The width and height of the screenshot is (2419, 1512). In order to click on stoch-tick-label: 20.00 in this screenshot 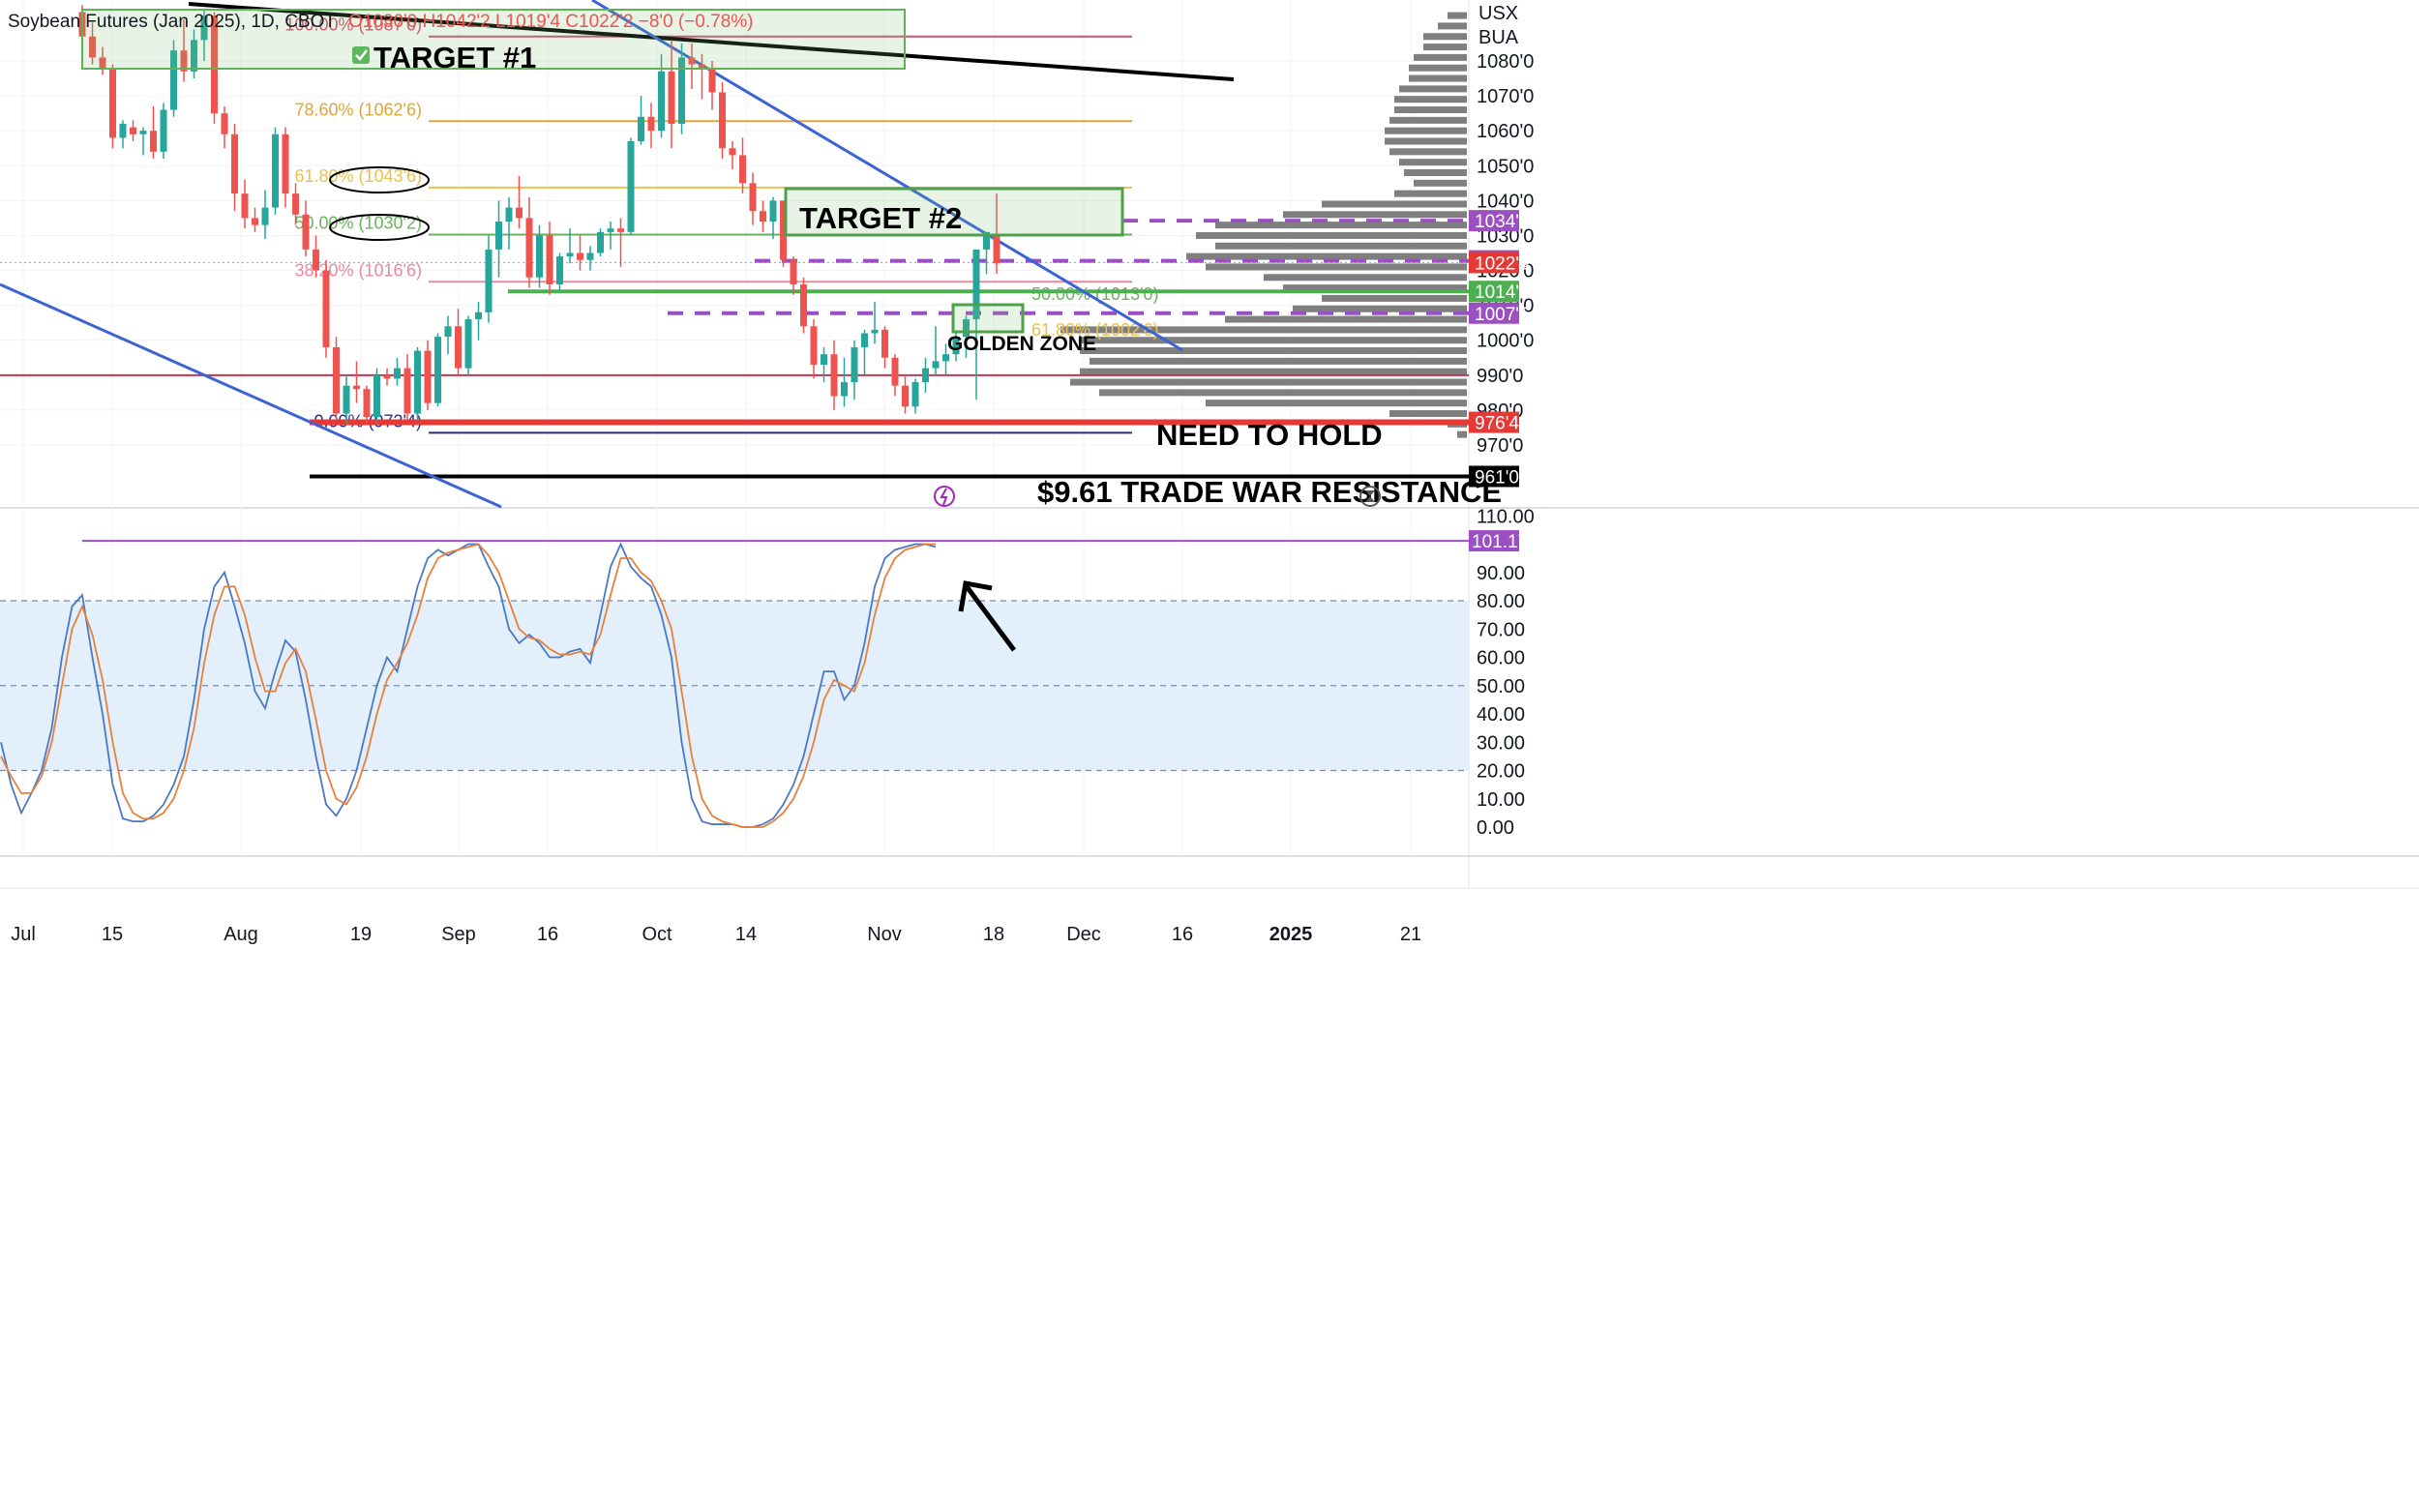, I will do `click(1501, 772)`.